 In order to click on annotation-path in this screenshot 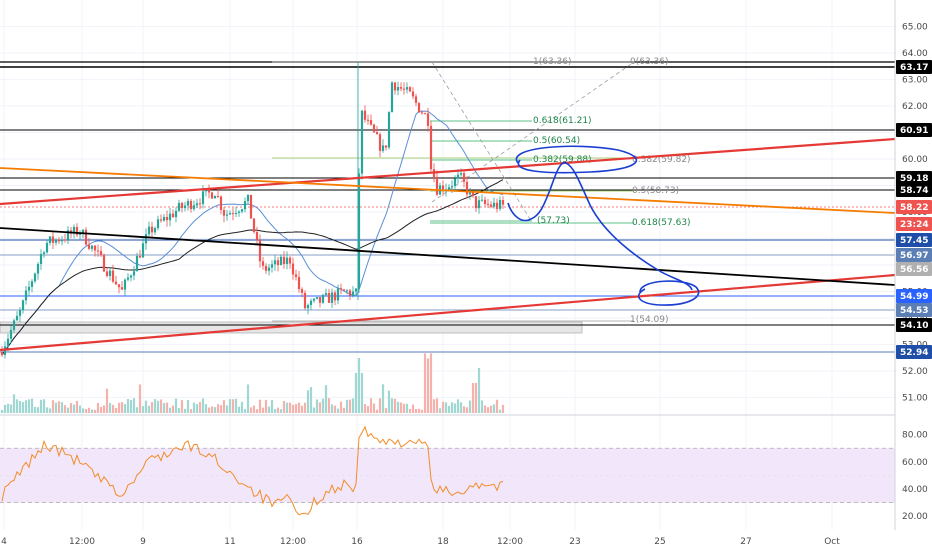, I will do `click(600, 226)`.